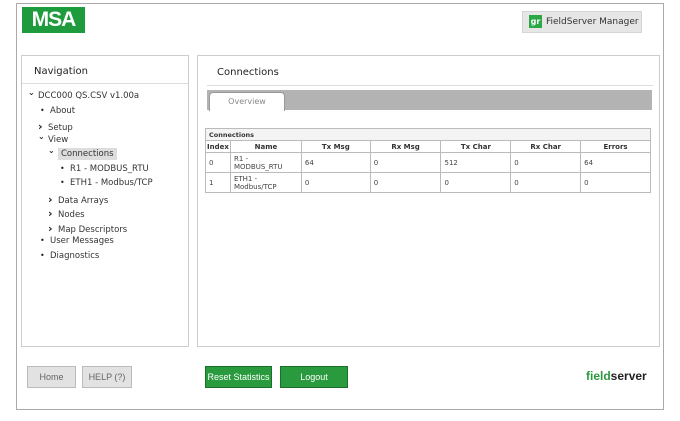 This screenshot has width=680, height=421. I want to click on nav-item: › Map Descriptors, so click(87, 228).